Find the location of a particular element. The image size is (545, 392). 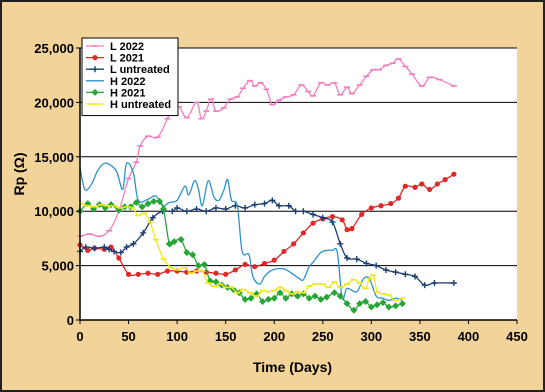

legend-item-l-2022: L 2022 is located at coordinates (115, 47).